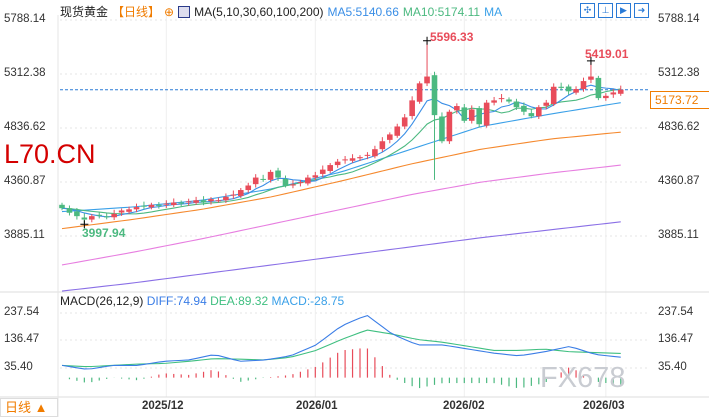 This screenshot has height=417, width=709. What do you see at coordinates (29, 407) in the screenshot?
I see `period-button: 日线 ▲` at bounding box center [29, 407].